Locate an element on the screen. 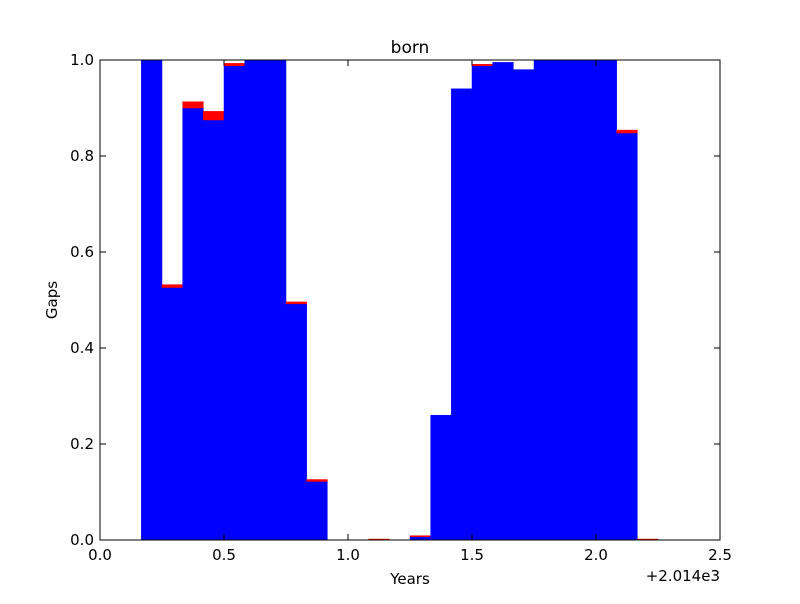 This screenshot has width=800, height=604. bar-series0-bin3 is located at coordinates (214, 330).